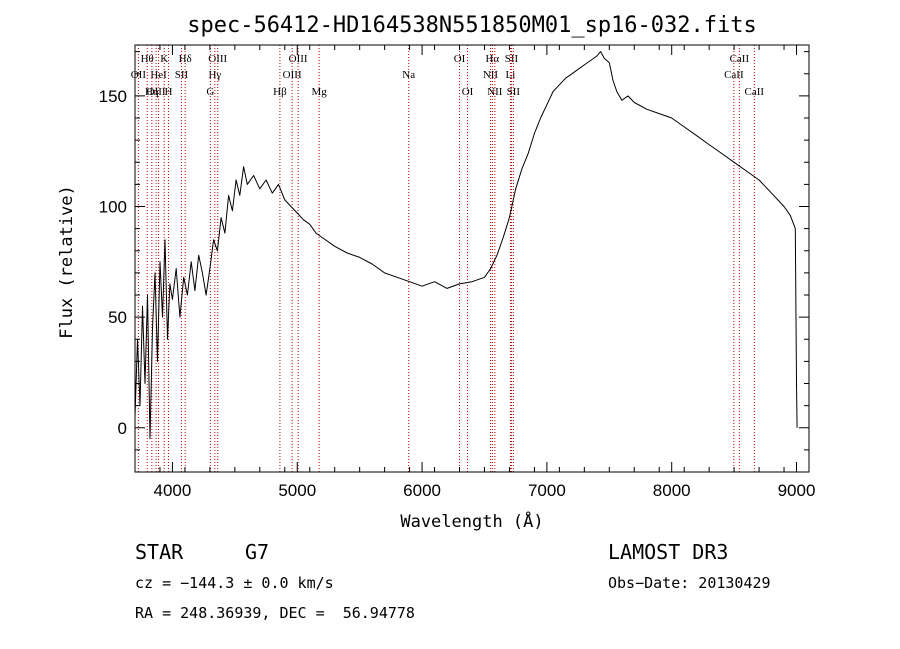 The width and height of the screenshot is (900, 649). What do you see at coordinates (185, 59) in the screenshot?
I see `spectral-line-label: Hδ` at bounding box center [185, 59].